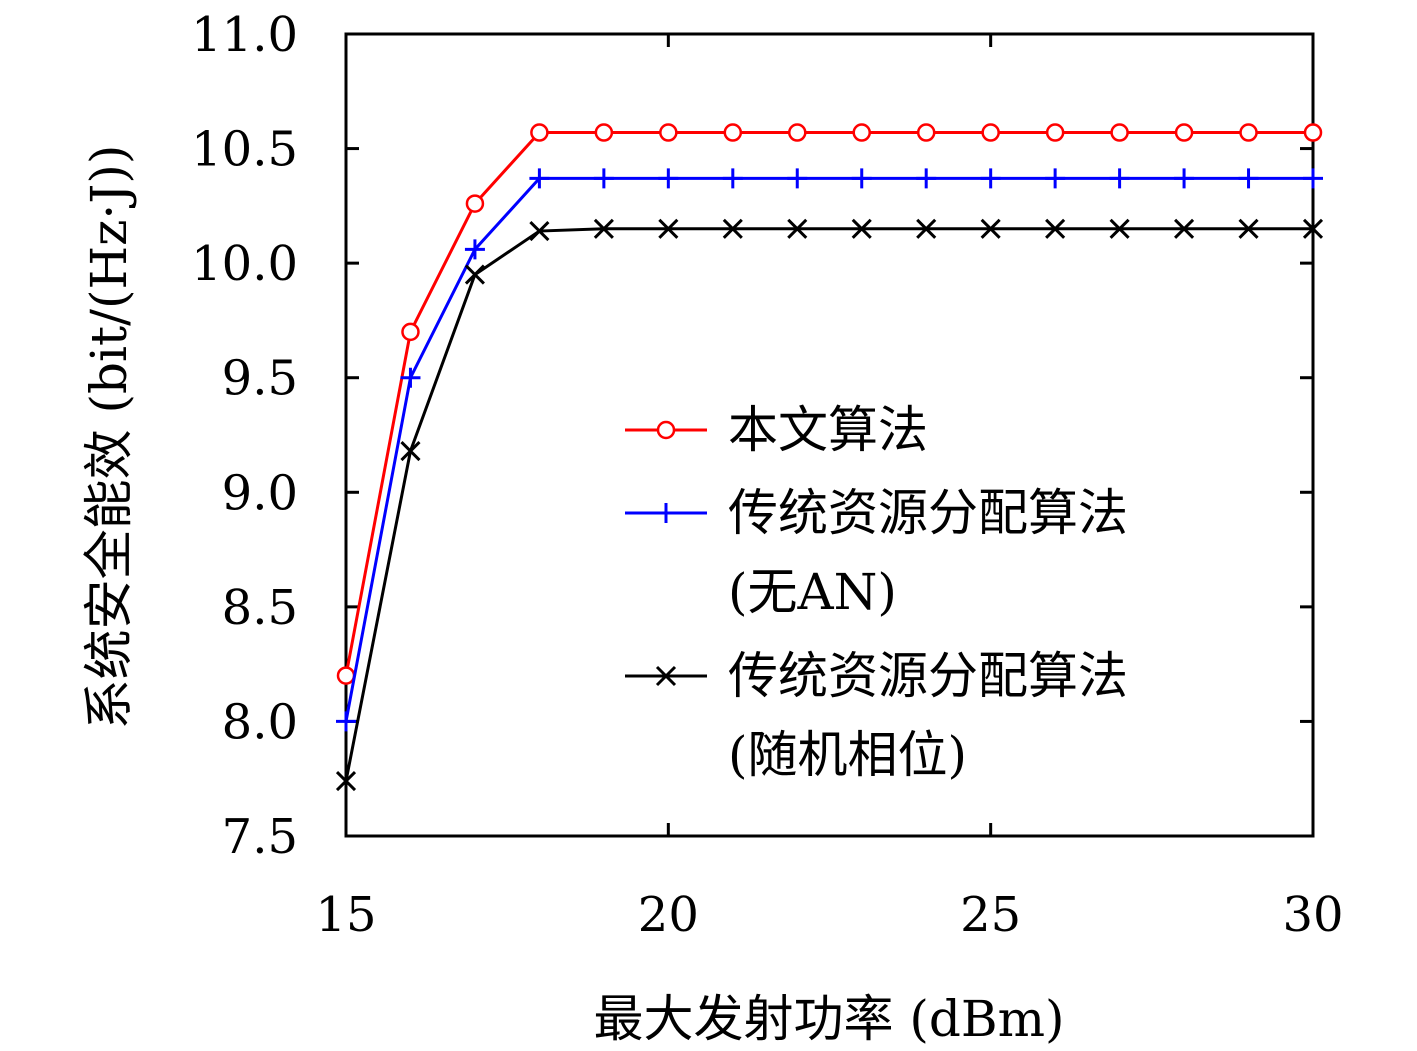  Describe the element at coordinates (345, 915) in the screenshot. I see `x-tick-label: 15` at that location.